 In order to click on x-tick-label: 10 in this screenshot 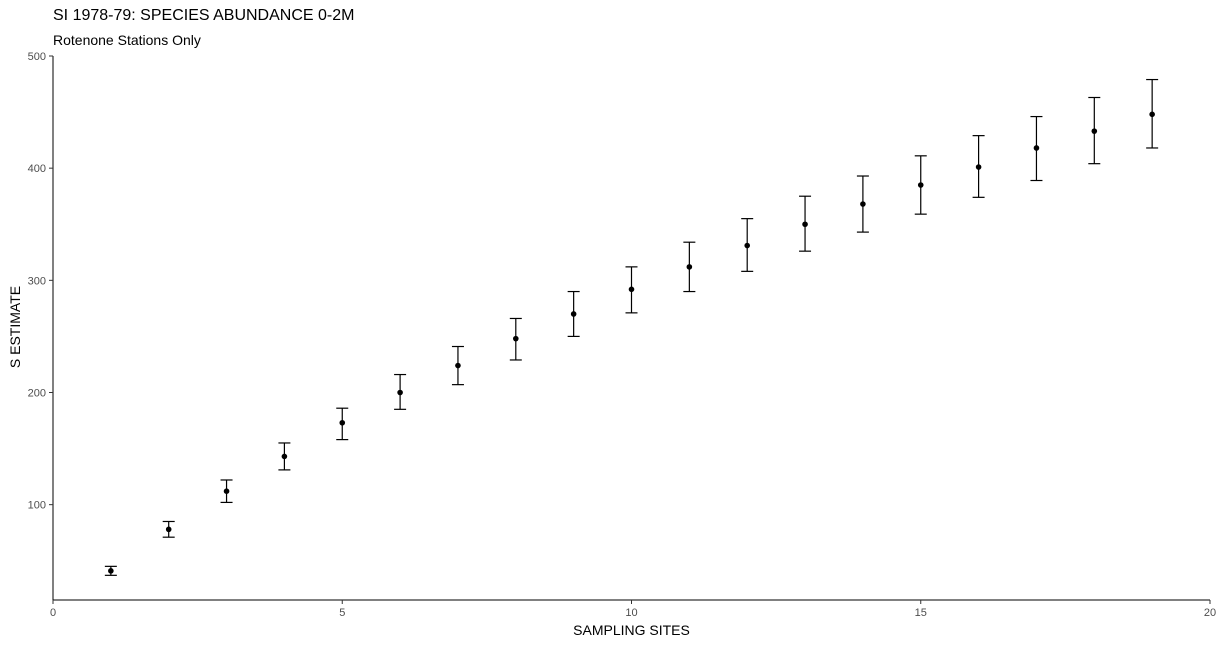, I will do `click(631, 613)`.